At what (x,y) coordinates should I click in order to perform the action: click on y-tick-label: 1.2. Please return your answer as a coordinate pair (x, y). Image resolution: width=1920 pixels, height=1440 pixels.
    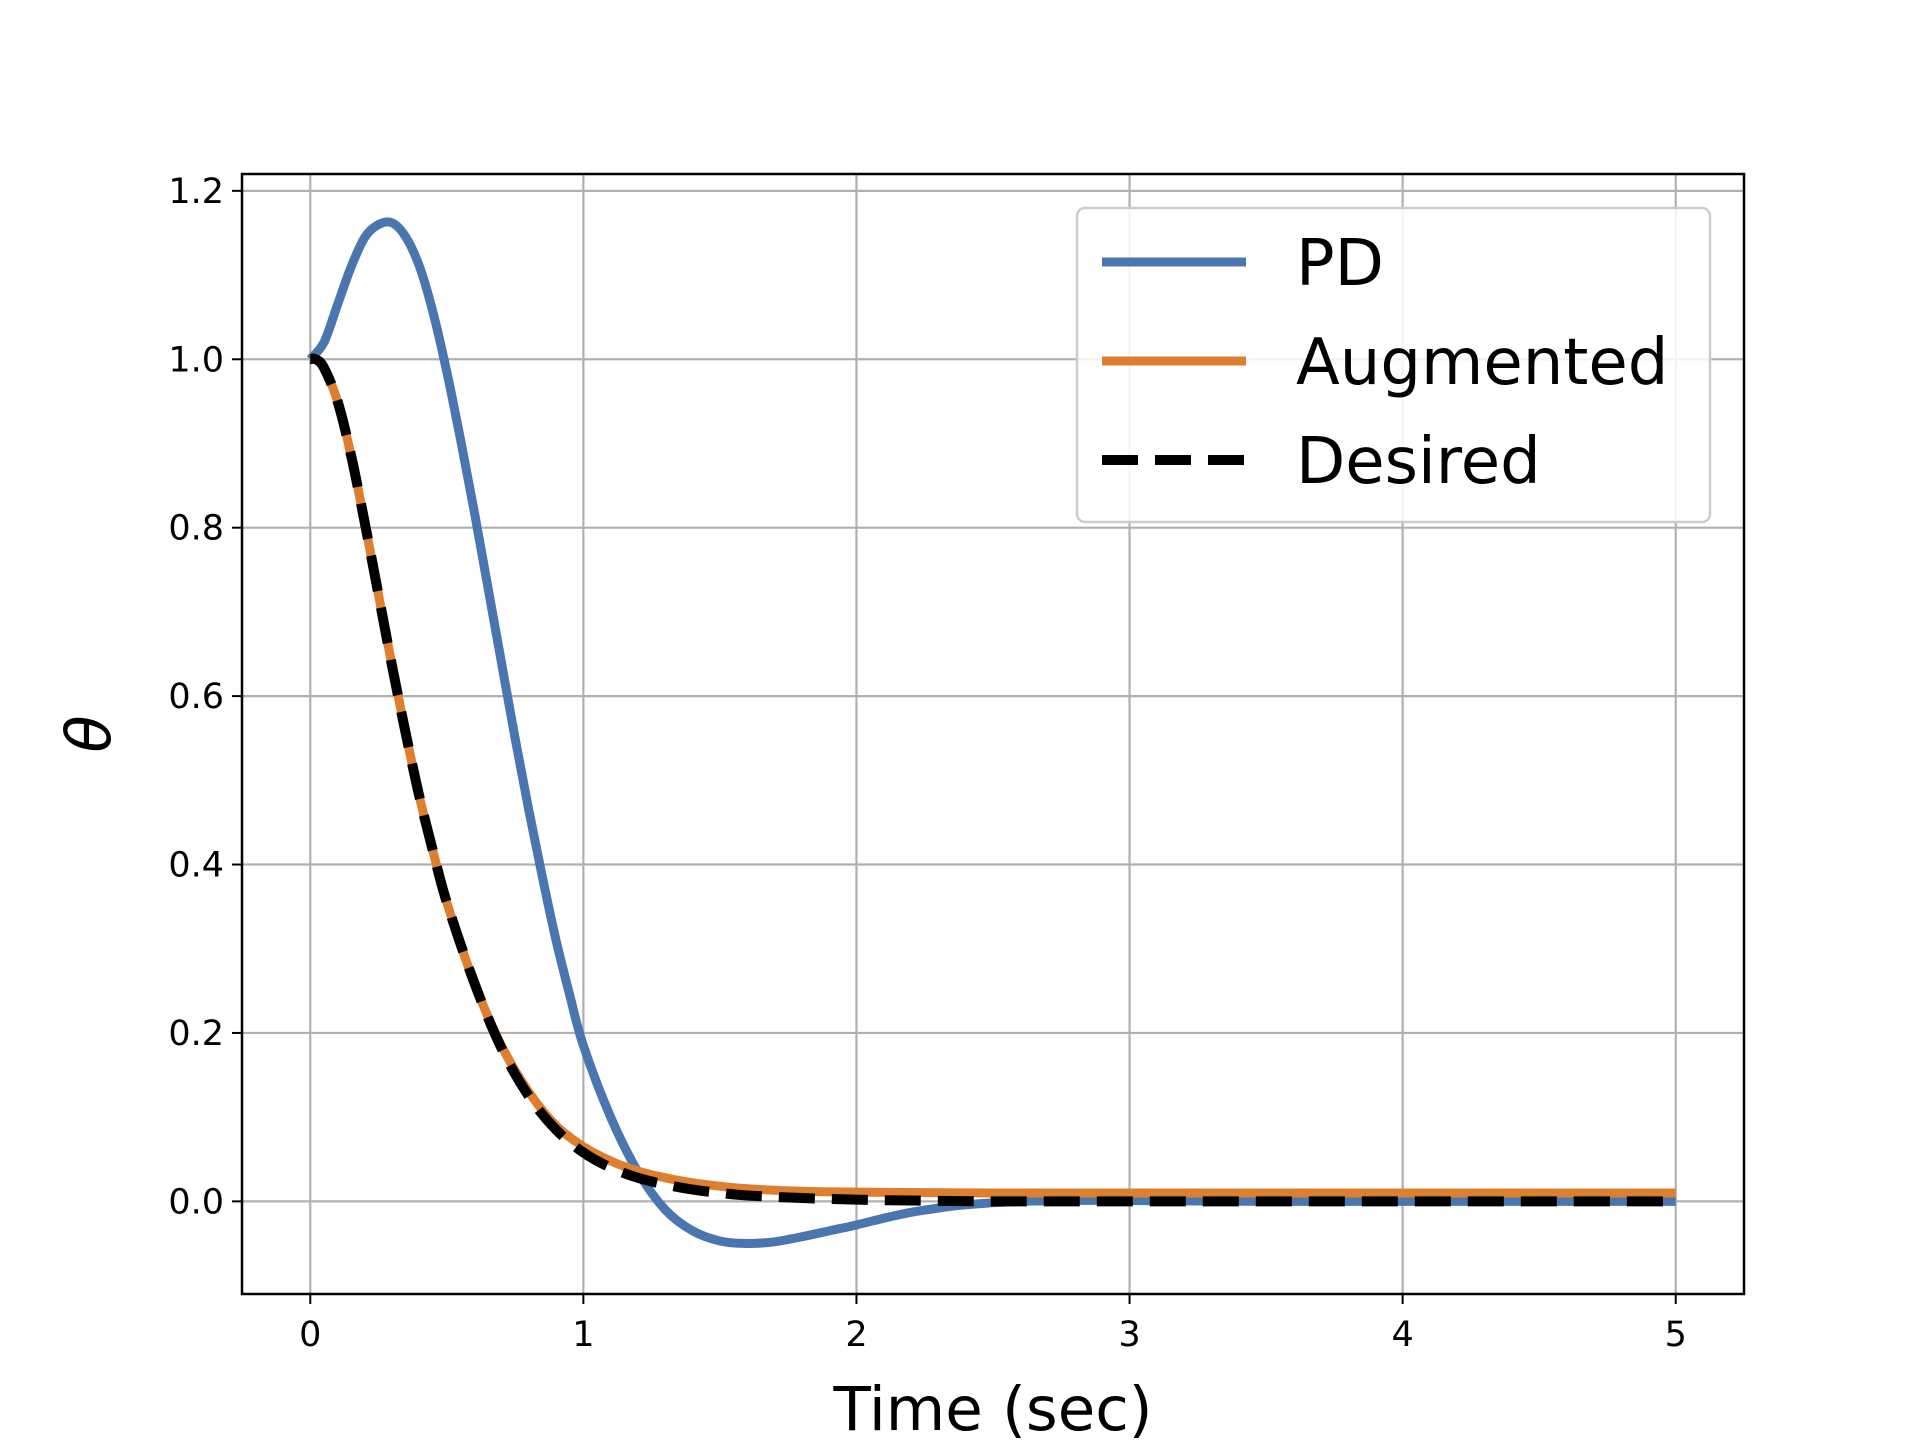
    Looking at the image, I should click on (196, 192).